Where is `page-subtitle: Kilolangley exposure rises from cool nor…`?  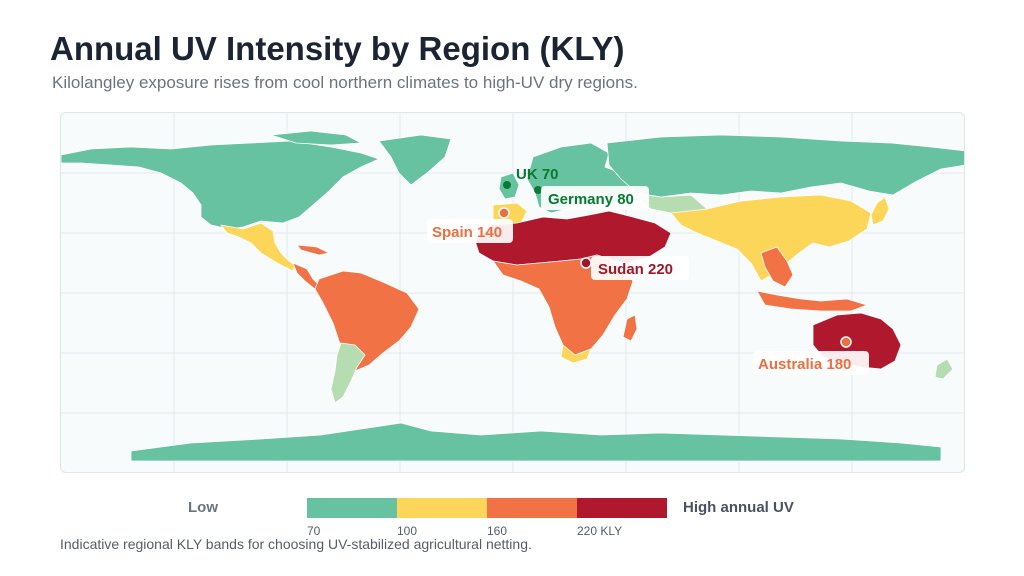
page-subtitle: Kilolangley exposure rises from cool nor… is located at coordinates (345, 82).